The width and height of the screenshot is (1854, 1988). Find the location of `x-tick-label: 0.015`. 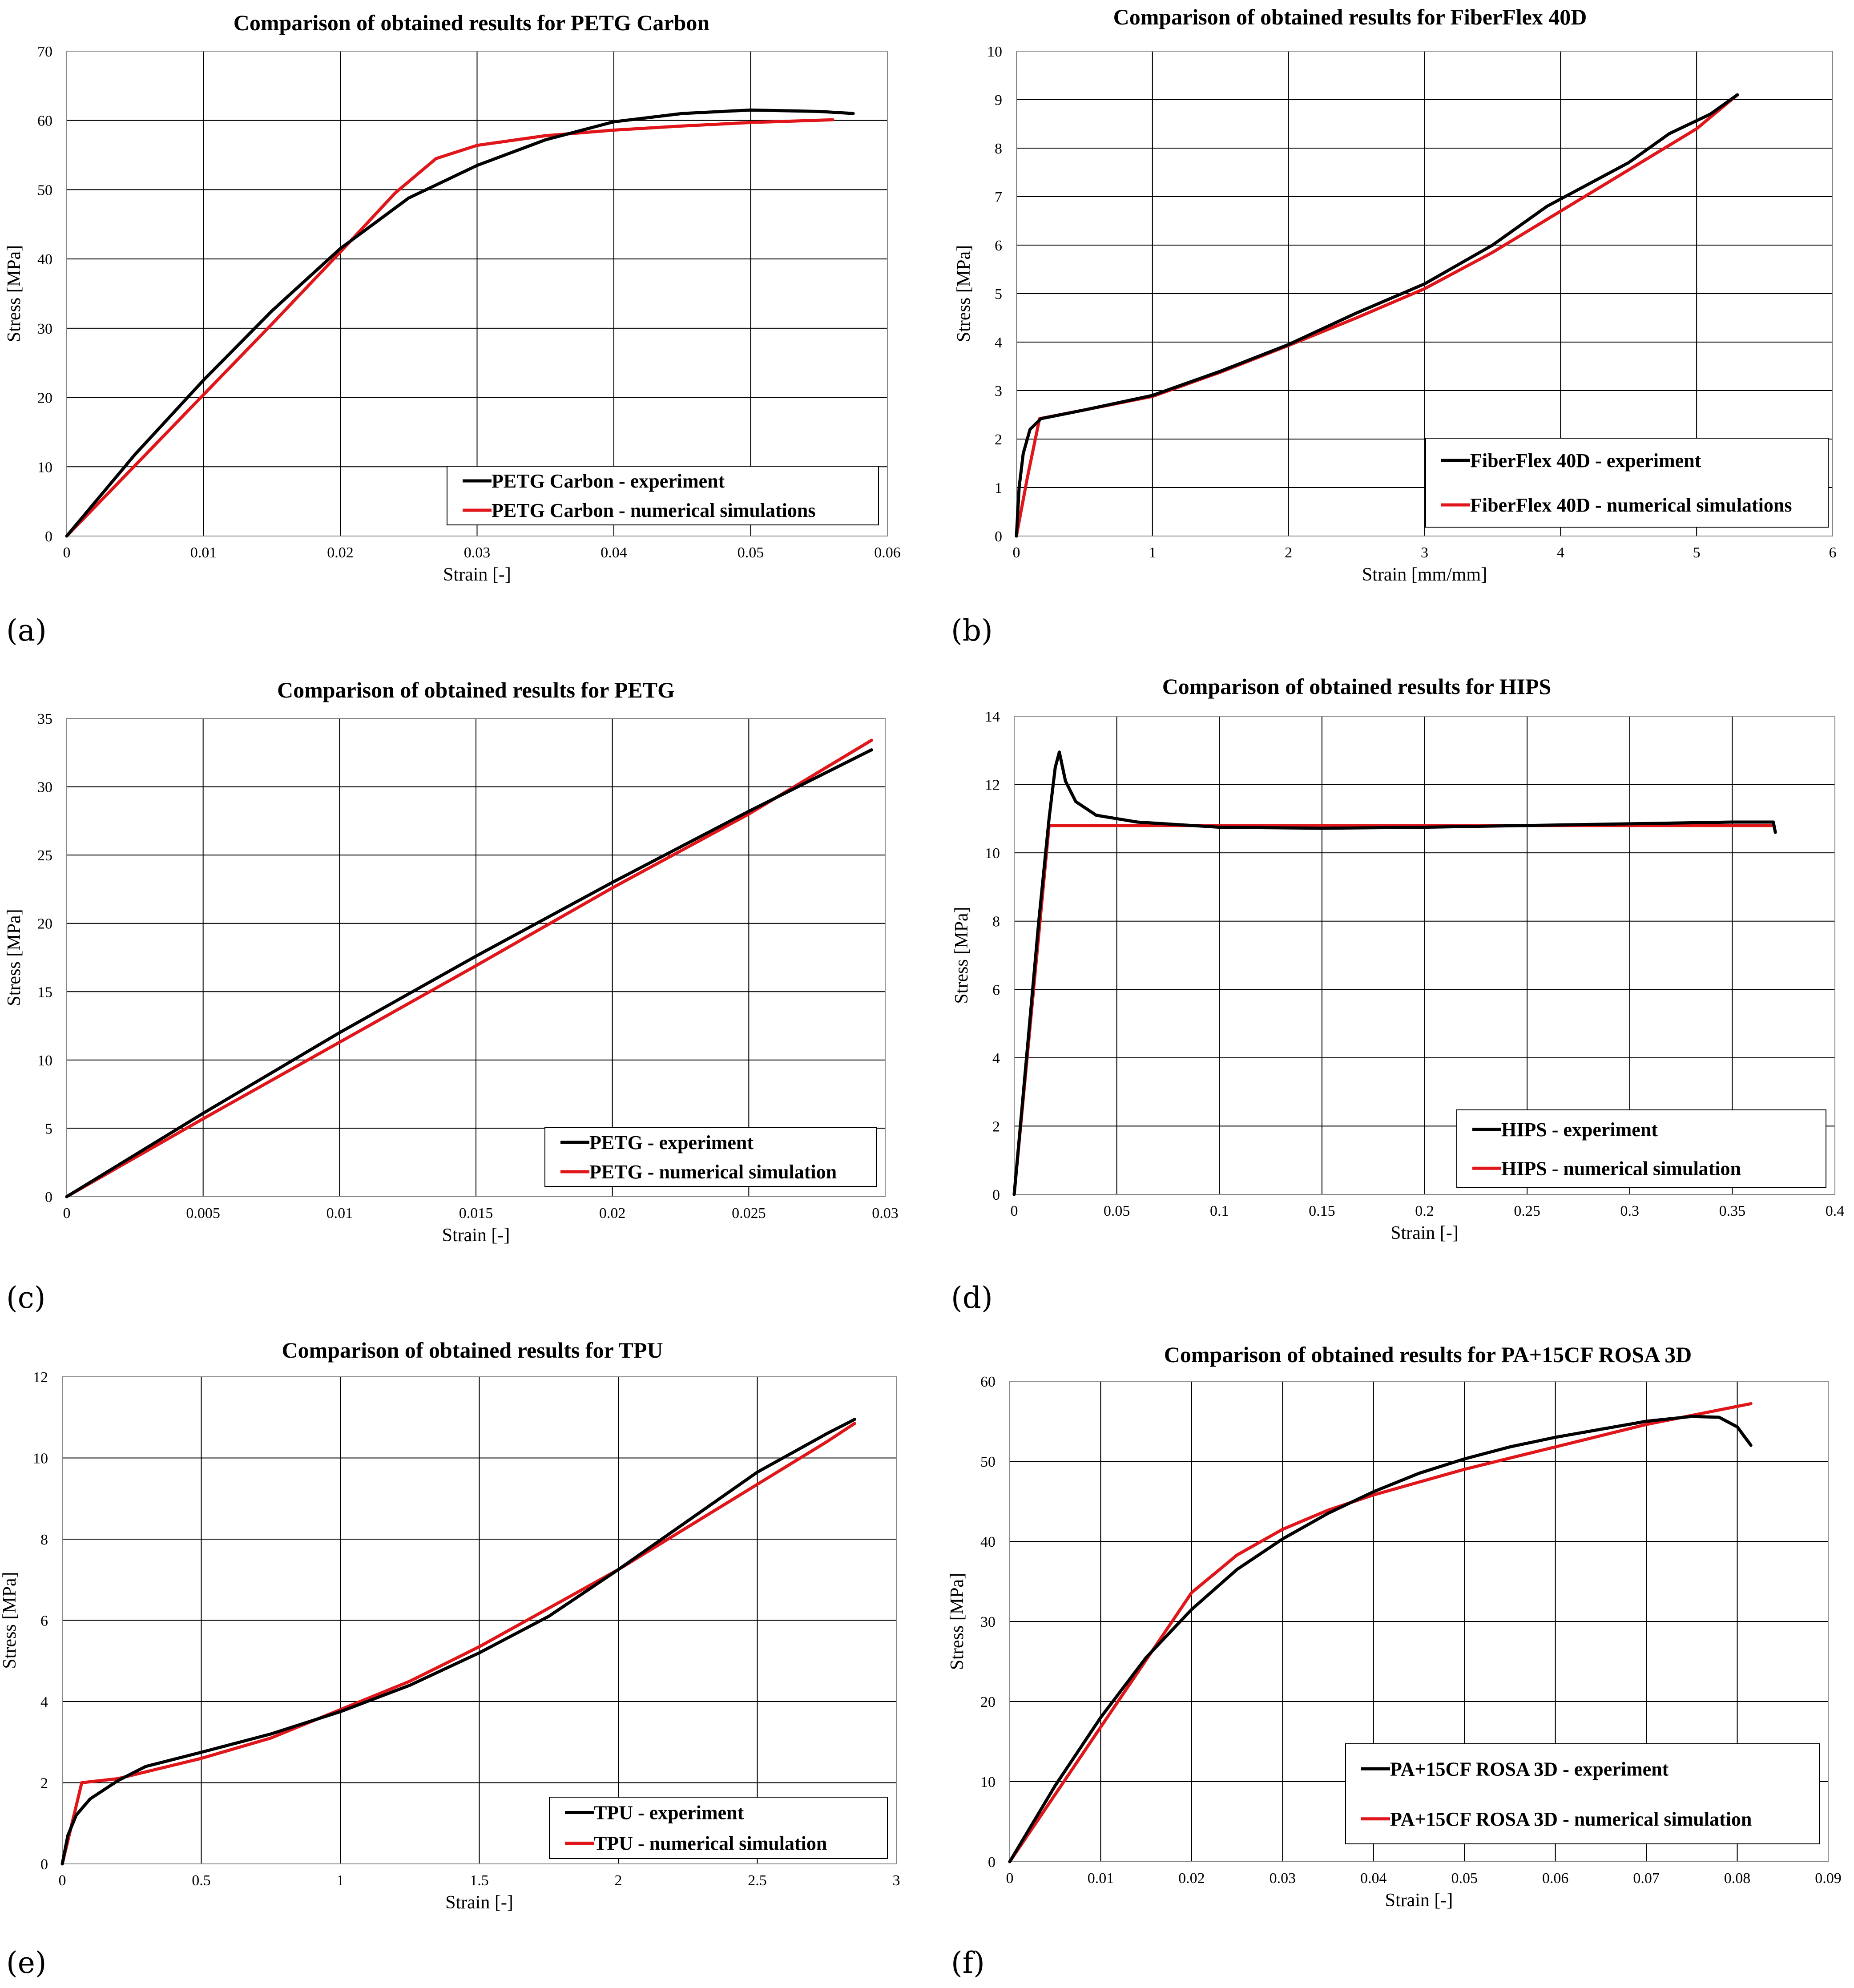

x-tick-label: 0.015 is located at coordinates (476, 1213).